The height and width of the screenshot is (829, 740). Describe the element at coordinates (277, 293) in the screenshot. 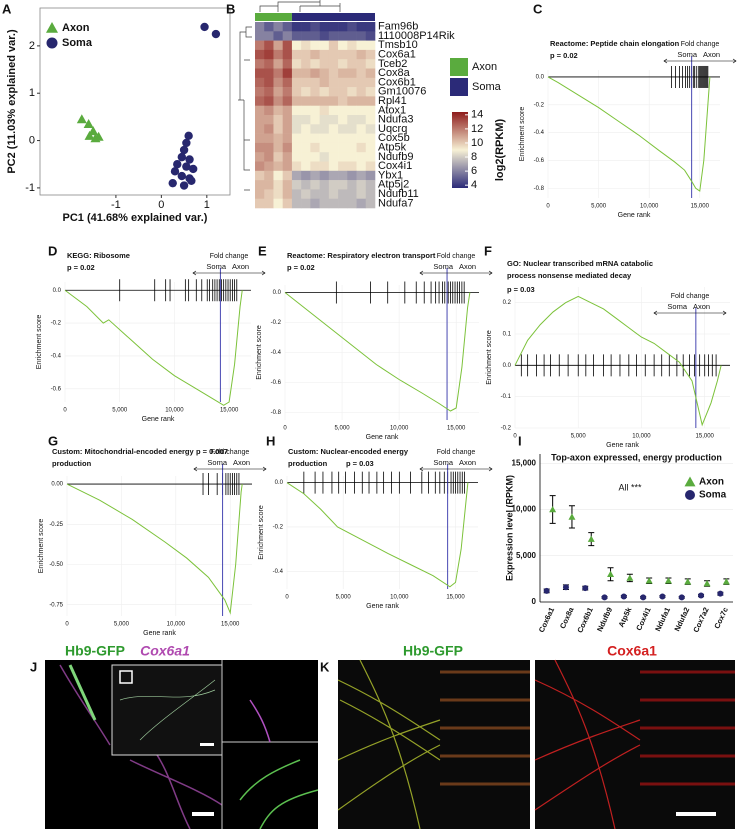

I see `y-tick-label: 0.0` at that location.